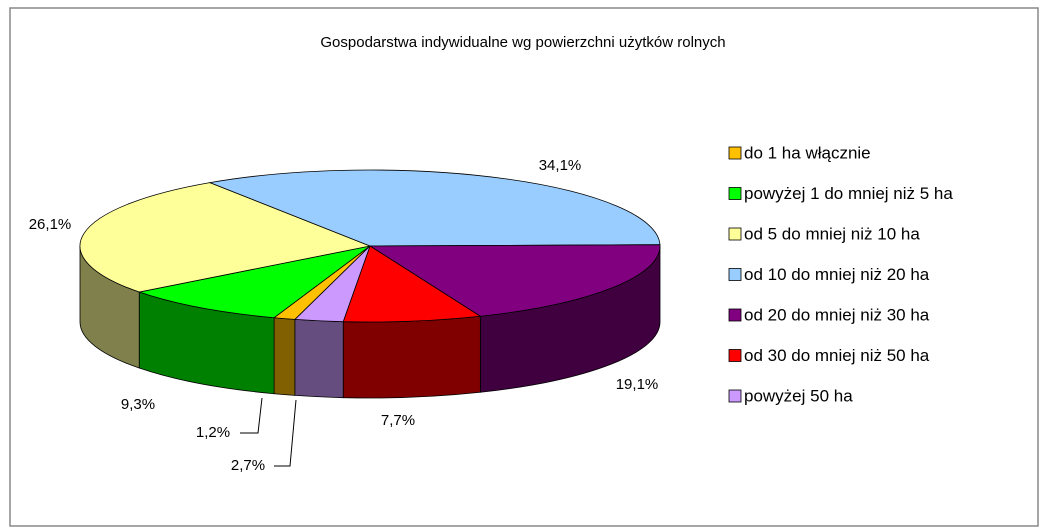  Describe the element at coordinates (248, 465) in the screenshot. I see `data-label: 2,7%` at that location.